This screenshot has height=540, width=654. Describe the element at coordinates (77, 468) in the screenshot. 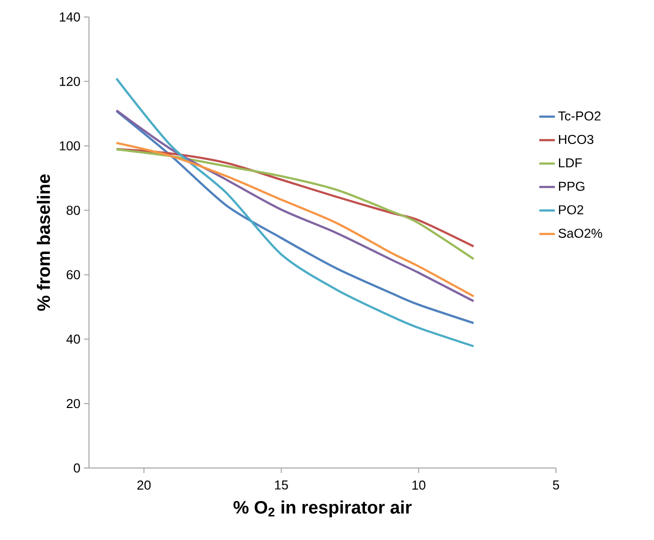

I see `y-tick-label: 0` at that location.